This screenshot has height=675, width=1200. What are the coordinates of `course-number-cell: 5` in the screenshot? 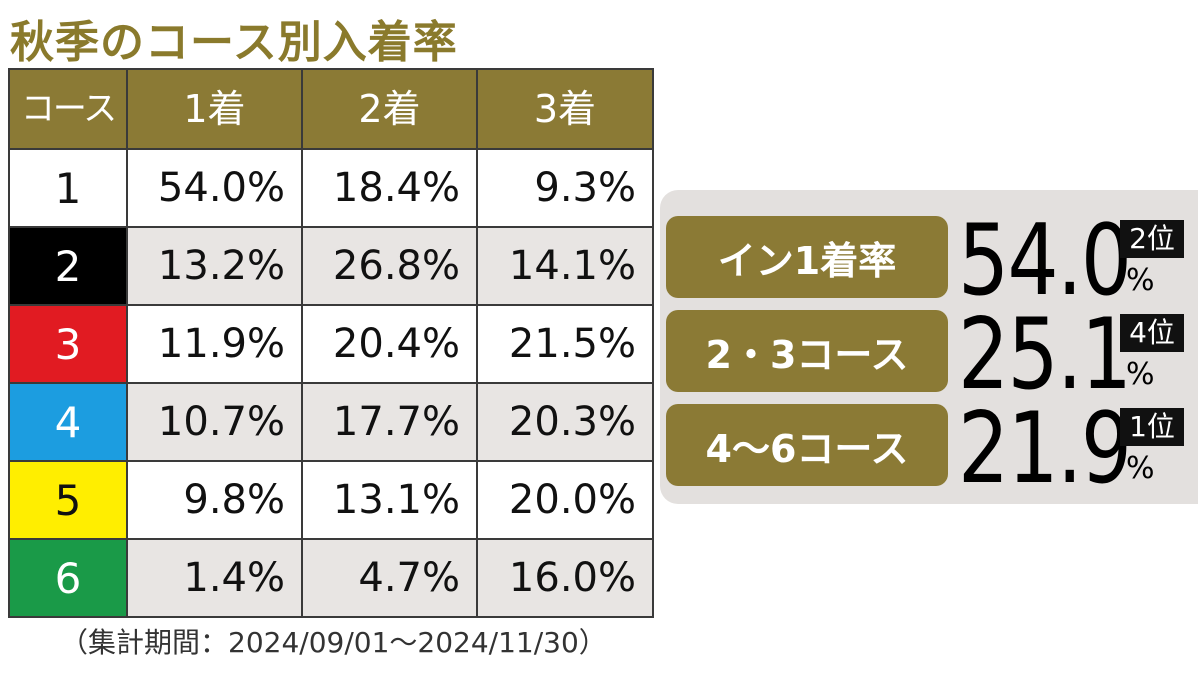 It's located at (68, 500).